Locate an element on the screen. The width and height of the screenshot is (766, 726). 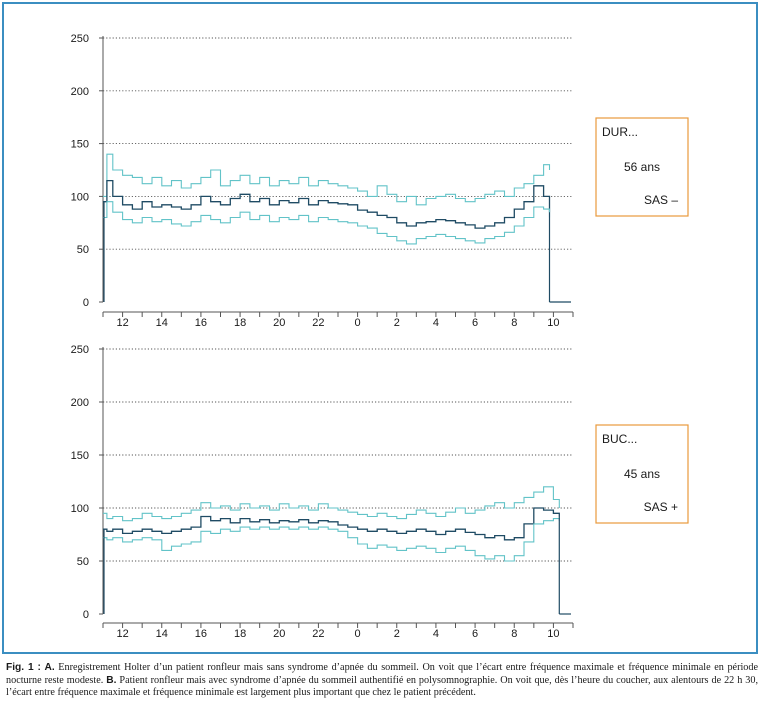
patient-age: 56 ans is located at coordinates (642, 167).